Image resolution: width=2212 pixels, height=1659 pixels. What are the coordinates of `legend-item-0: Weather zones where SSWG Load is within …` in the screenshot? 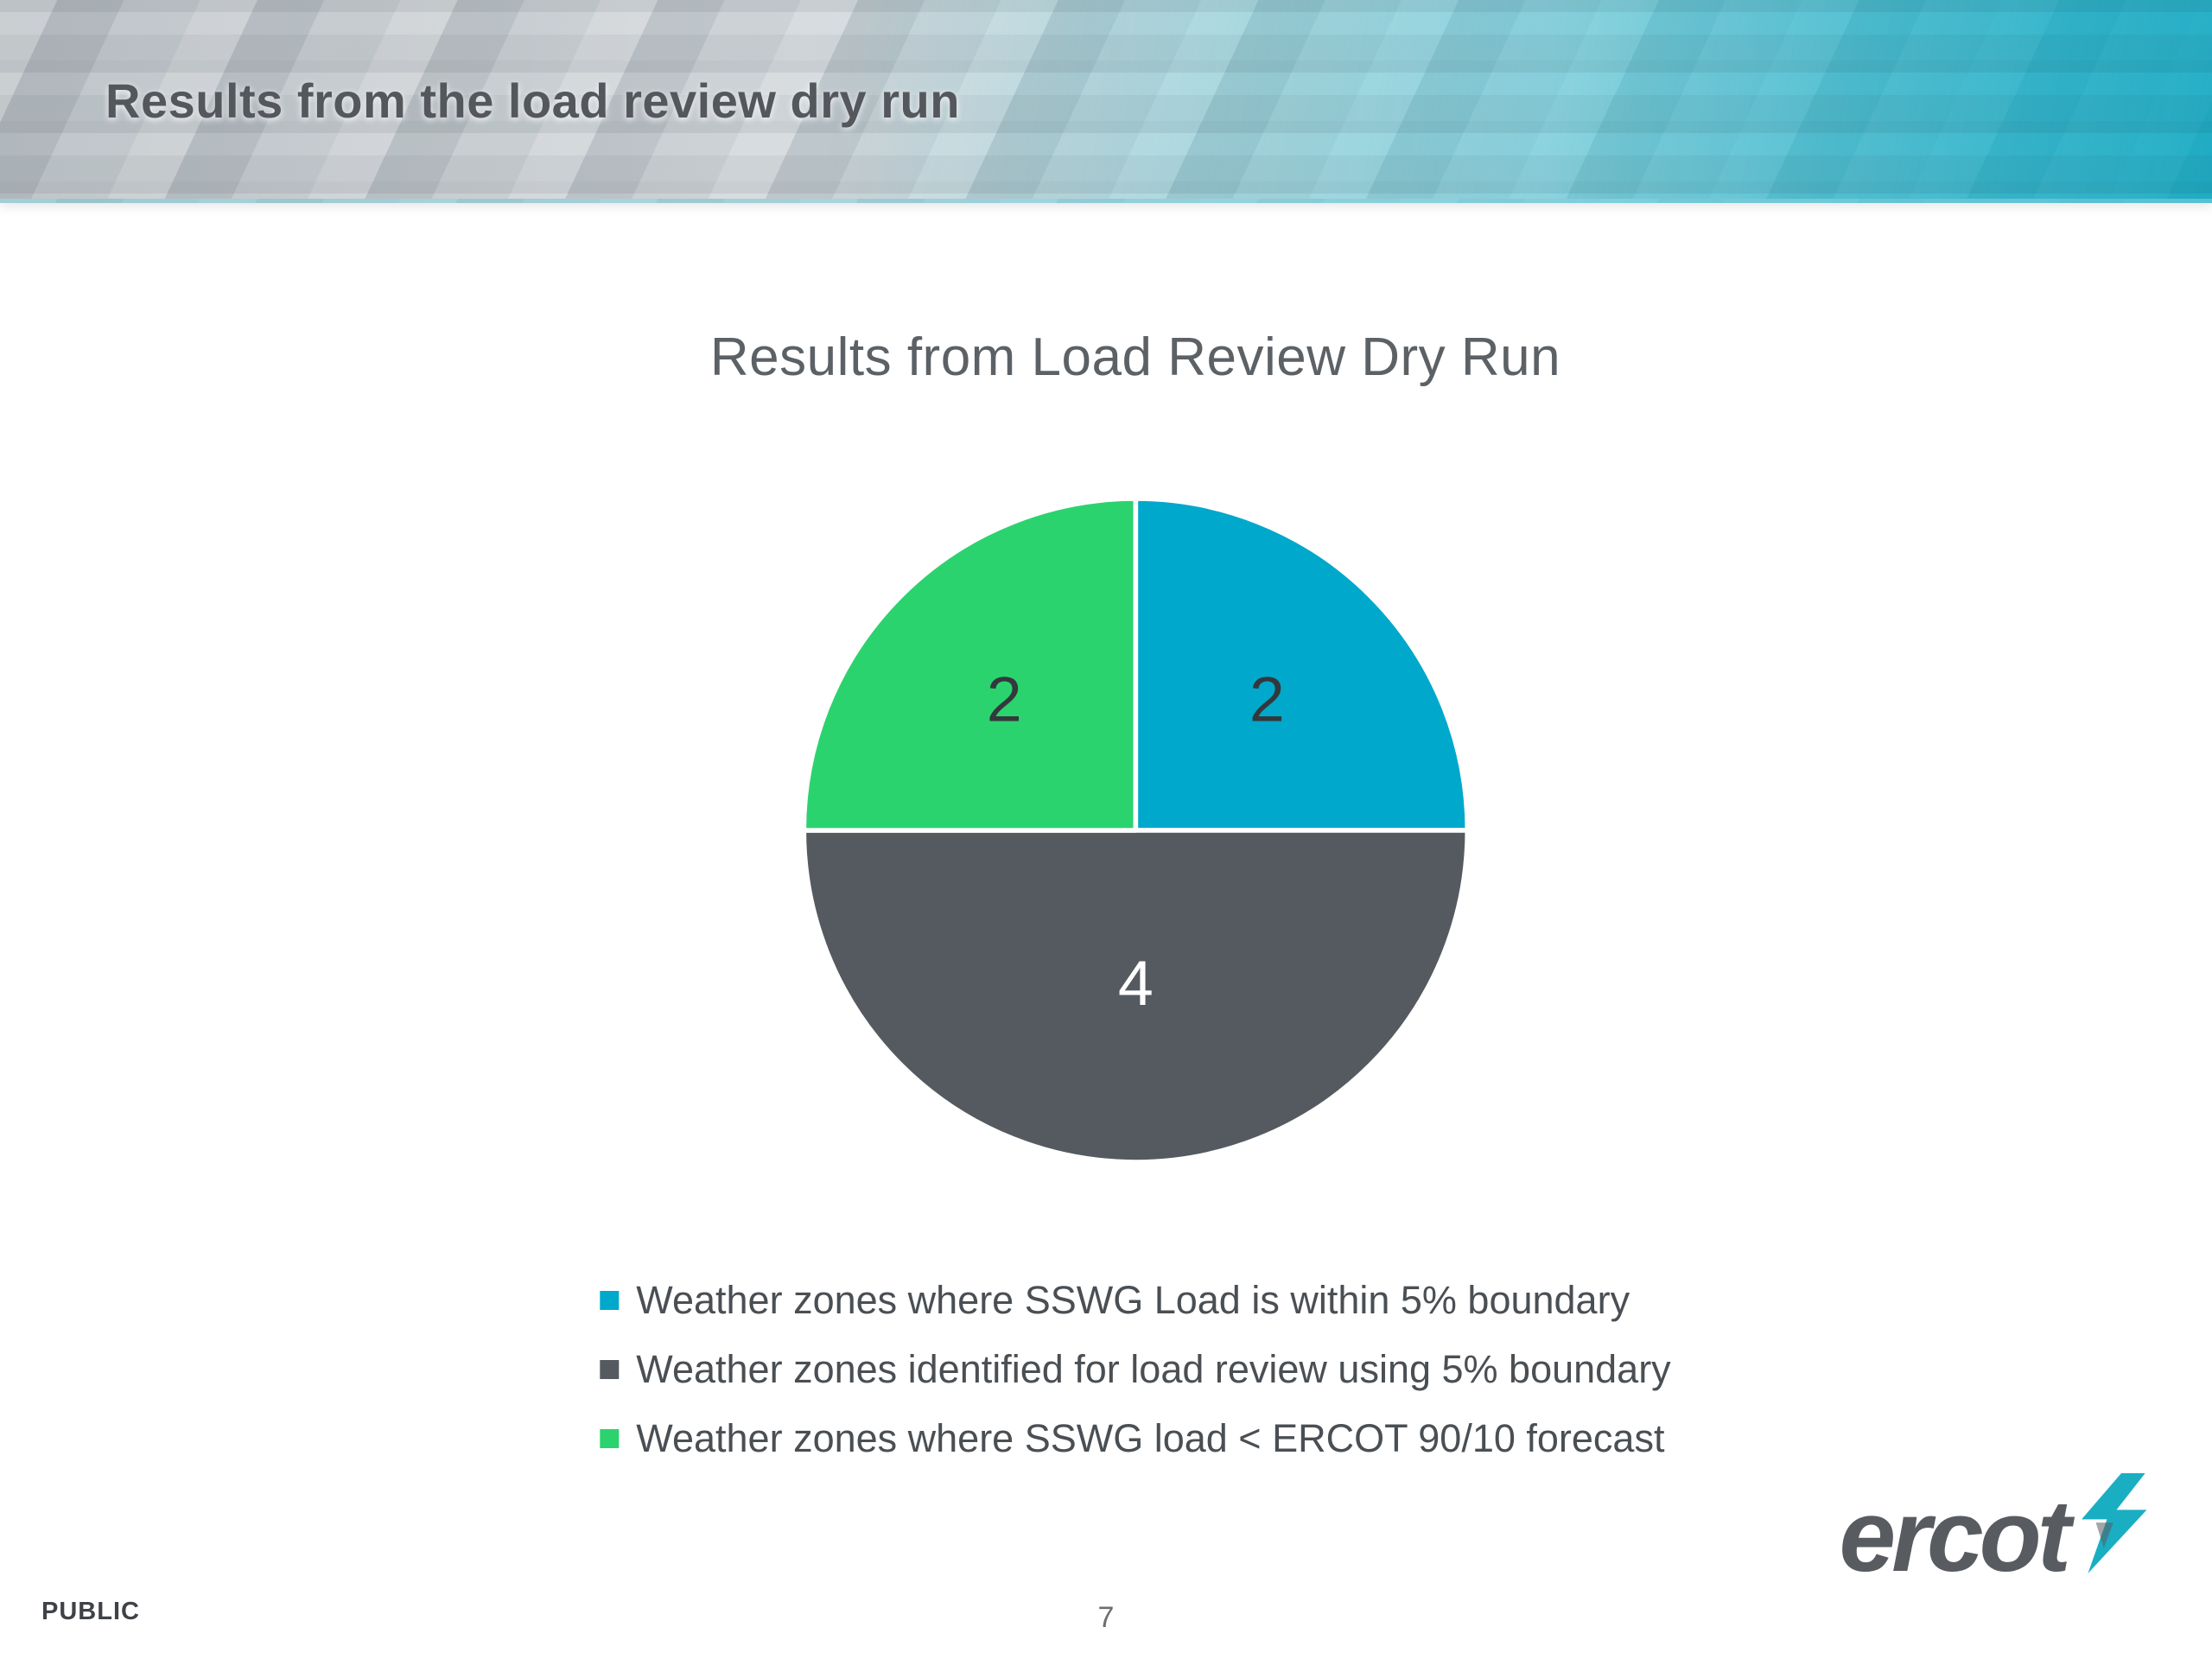 It's located at (1115, 1300).